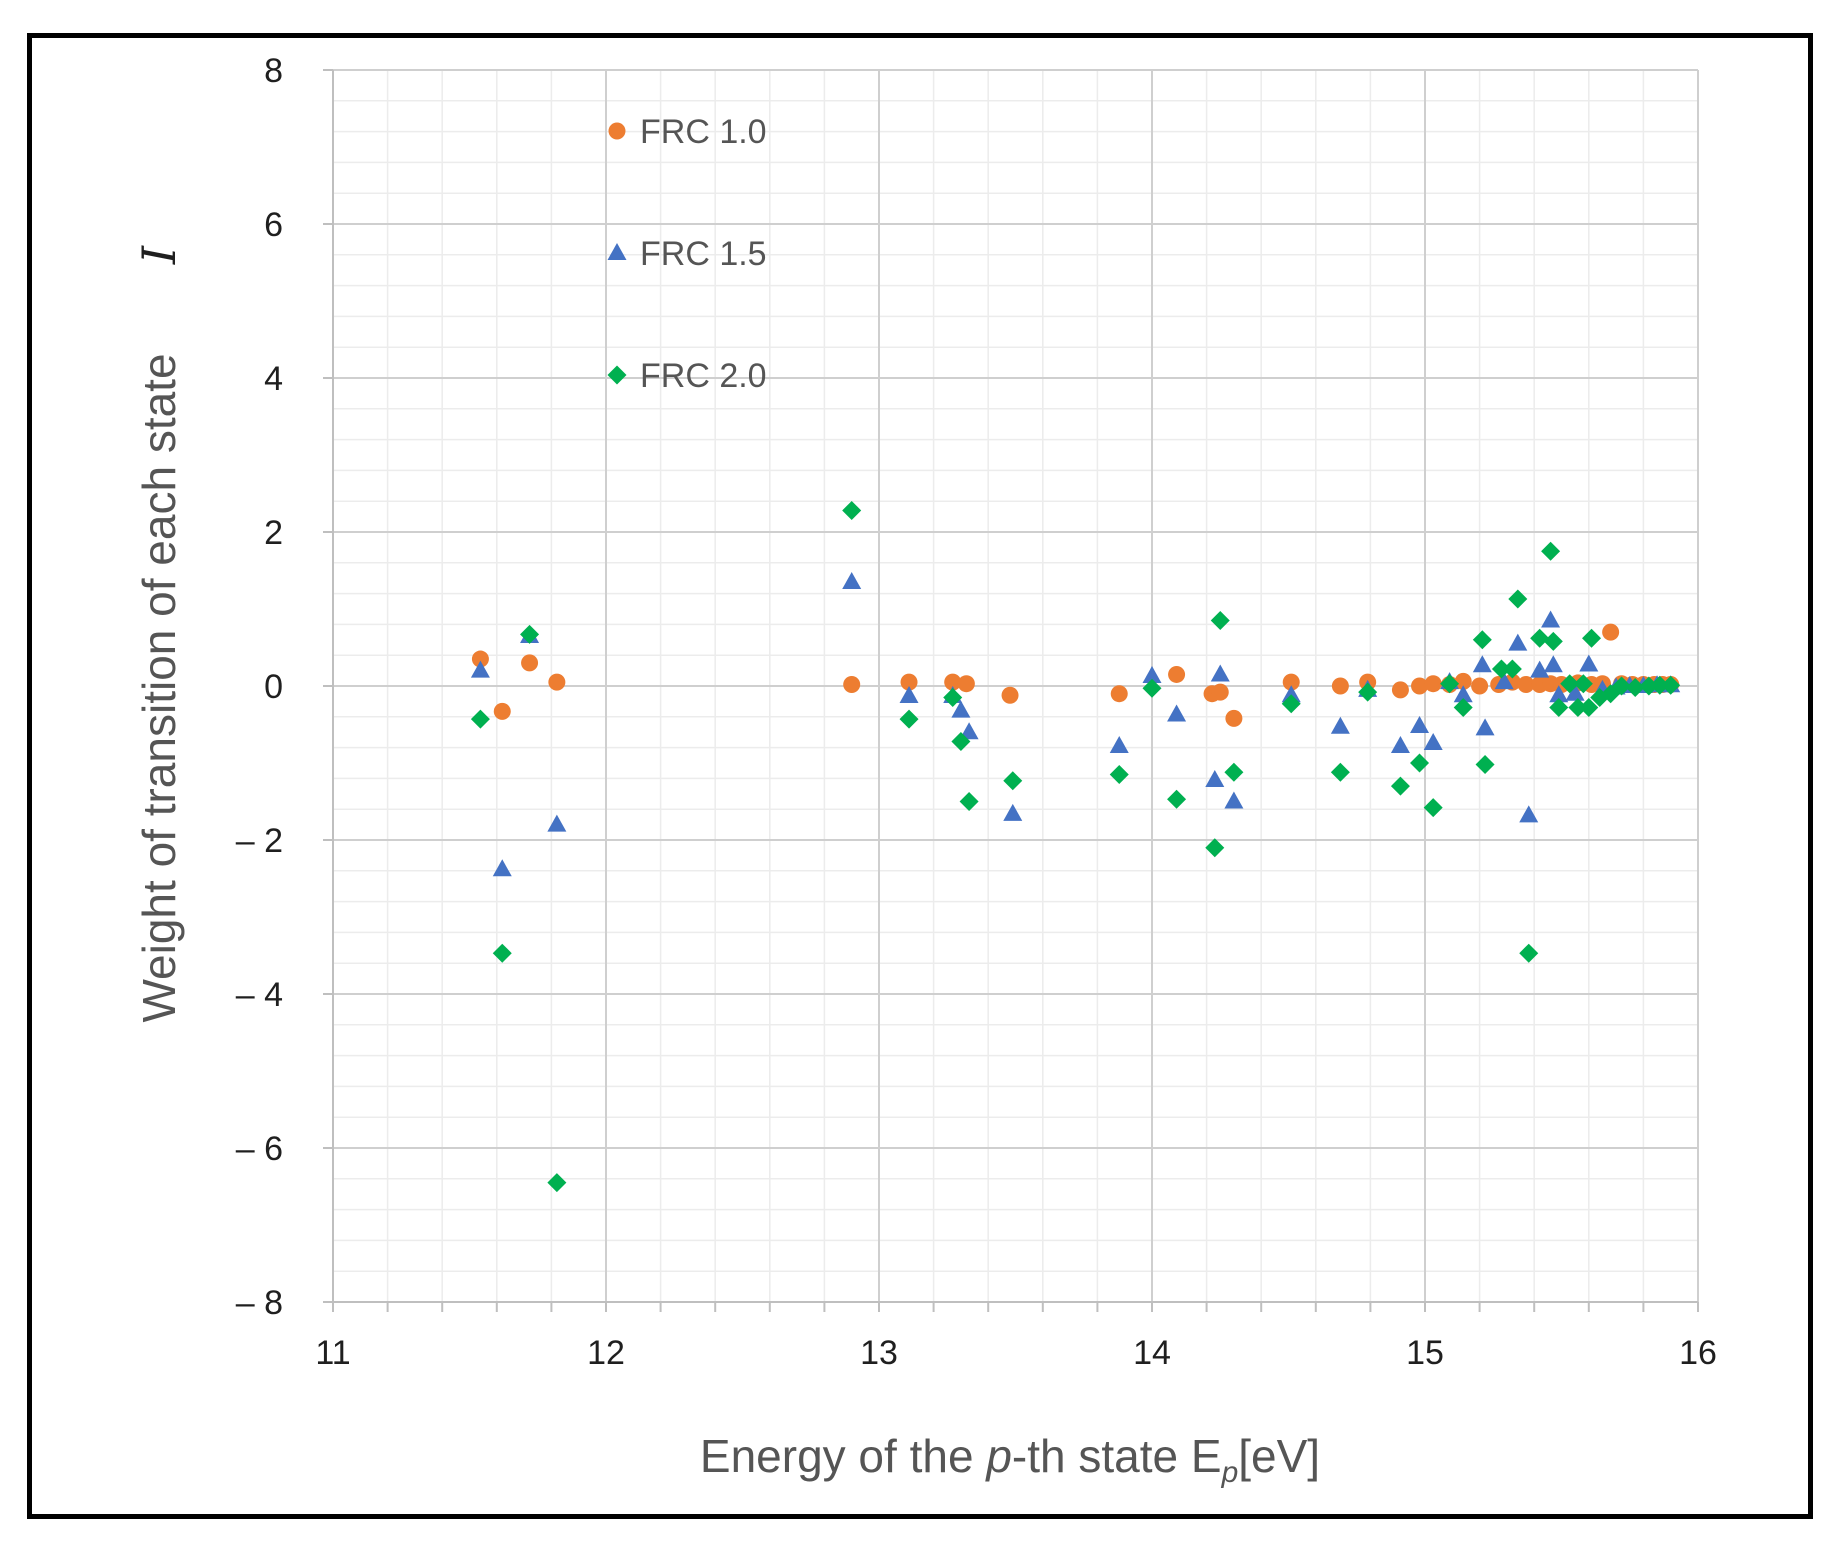  Describe the element at coordinates (1152, 1353) in the screenshot. I see `x-tick-label: 14` at that location.